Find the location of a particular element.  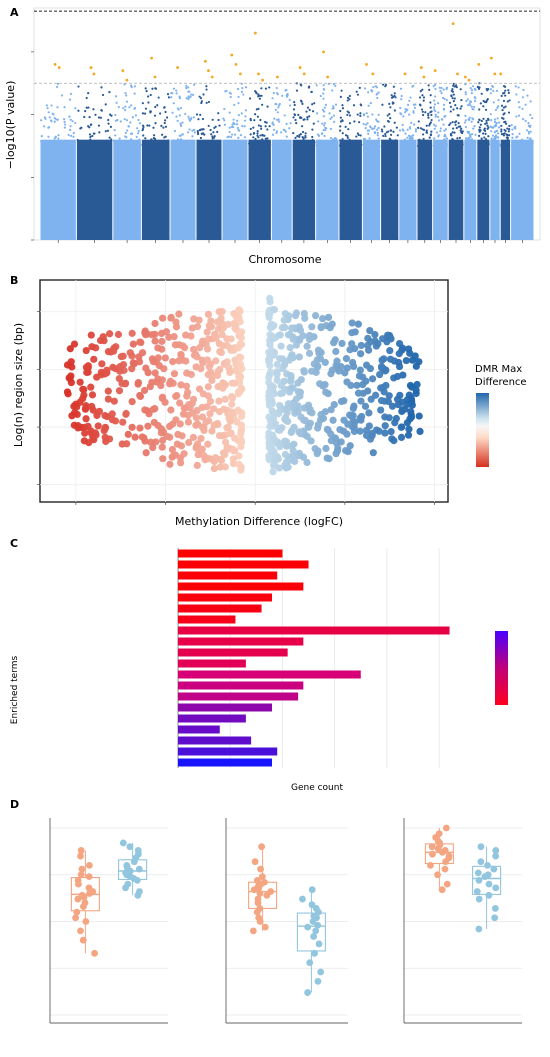

panel-label-a: A is located at coordinates (14, 12).